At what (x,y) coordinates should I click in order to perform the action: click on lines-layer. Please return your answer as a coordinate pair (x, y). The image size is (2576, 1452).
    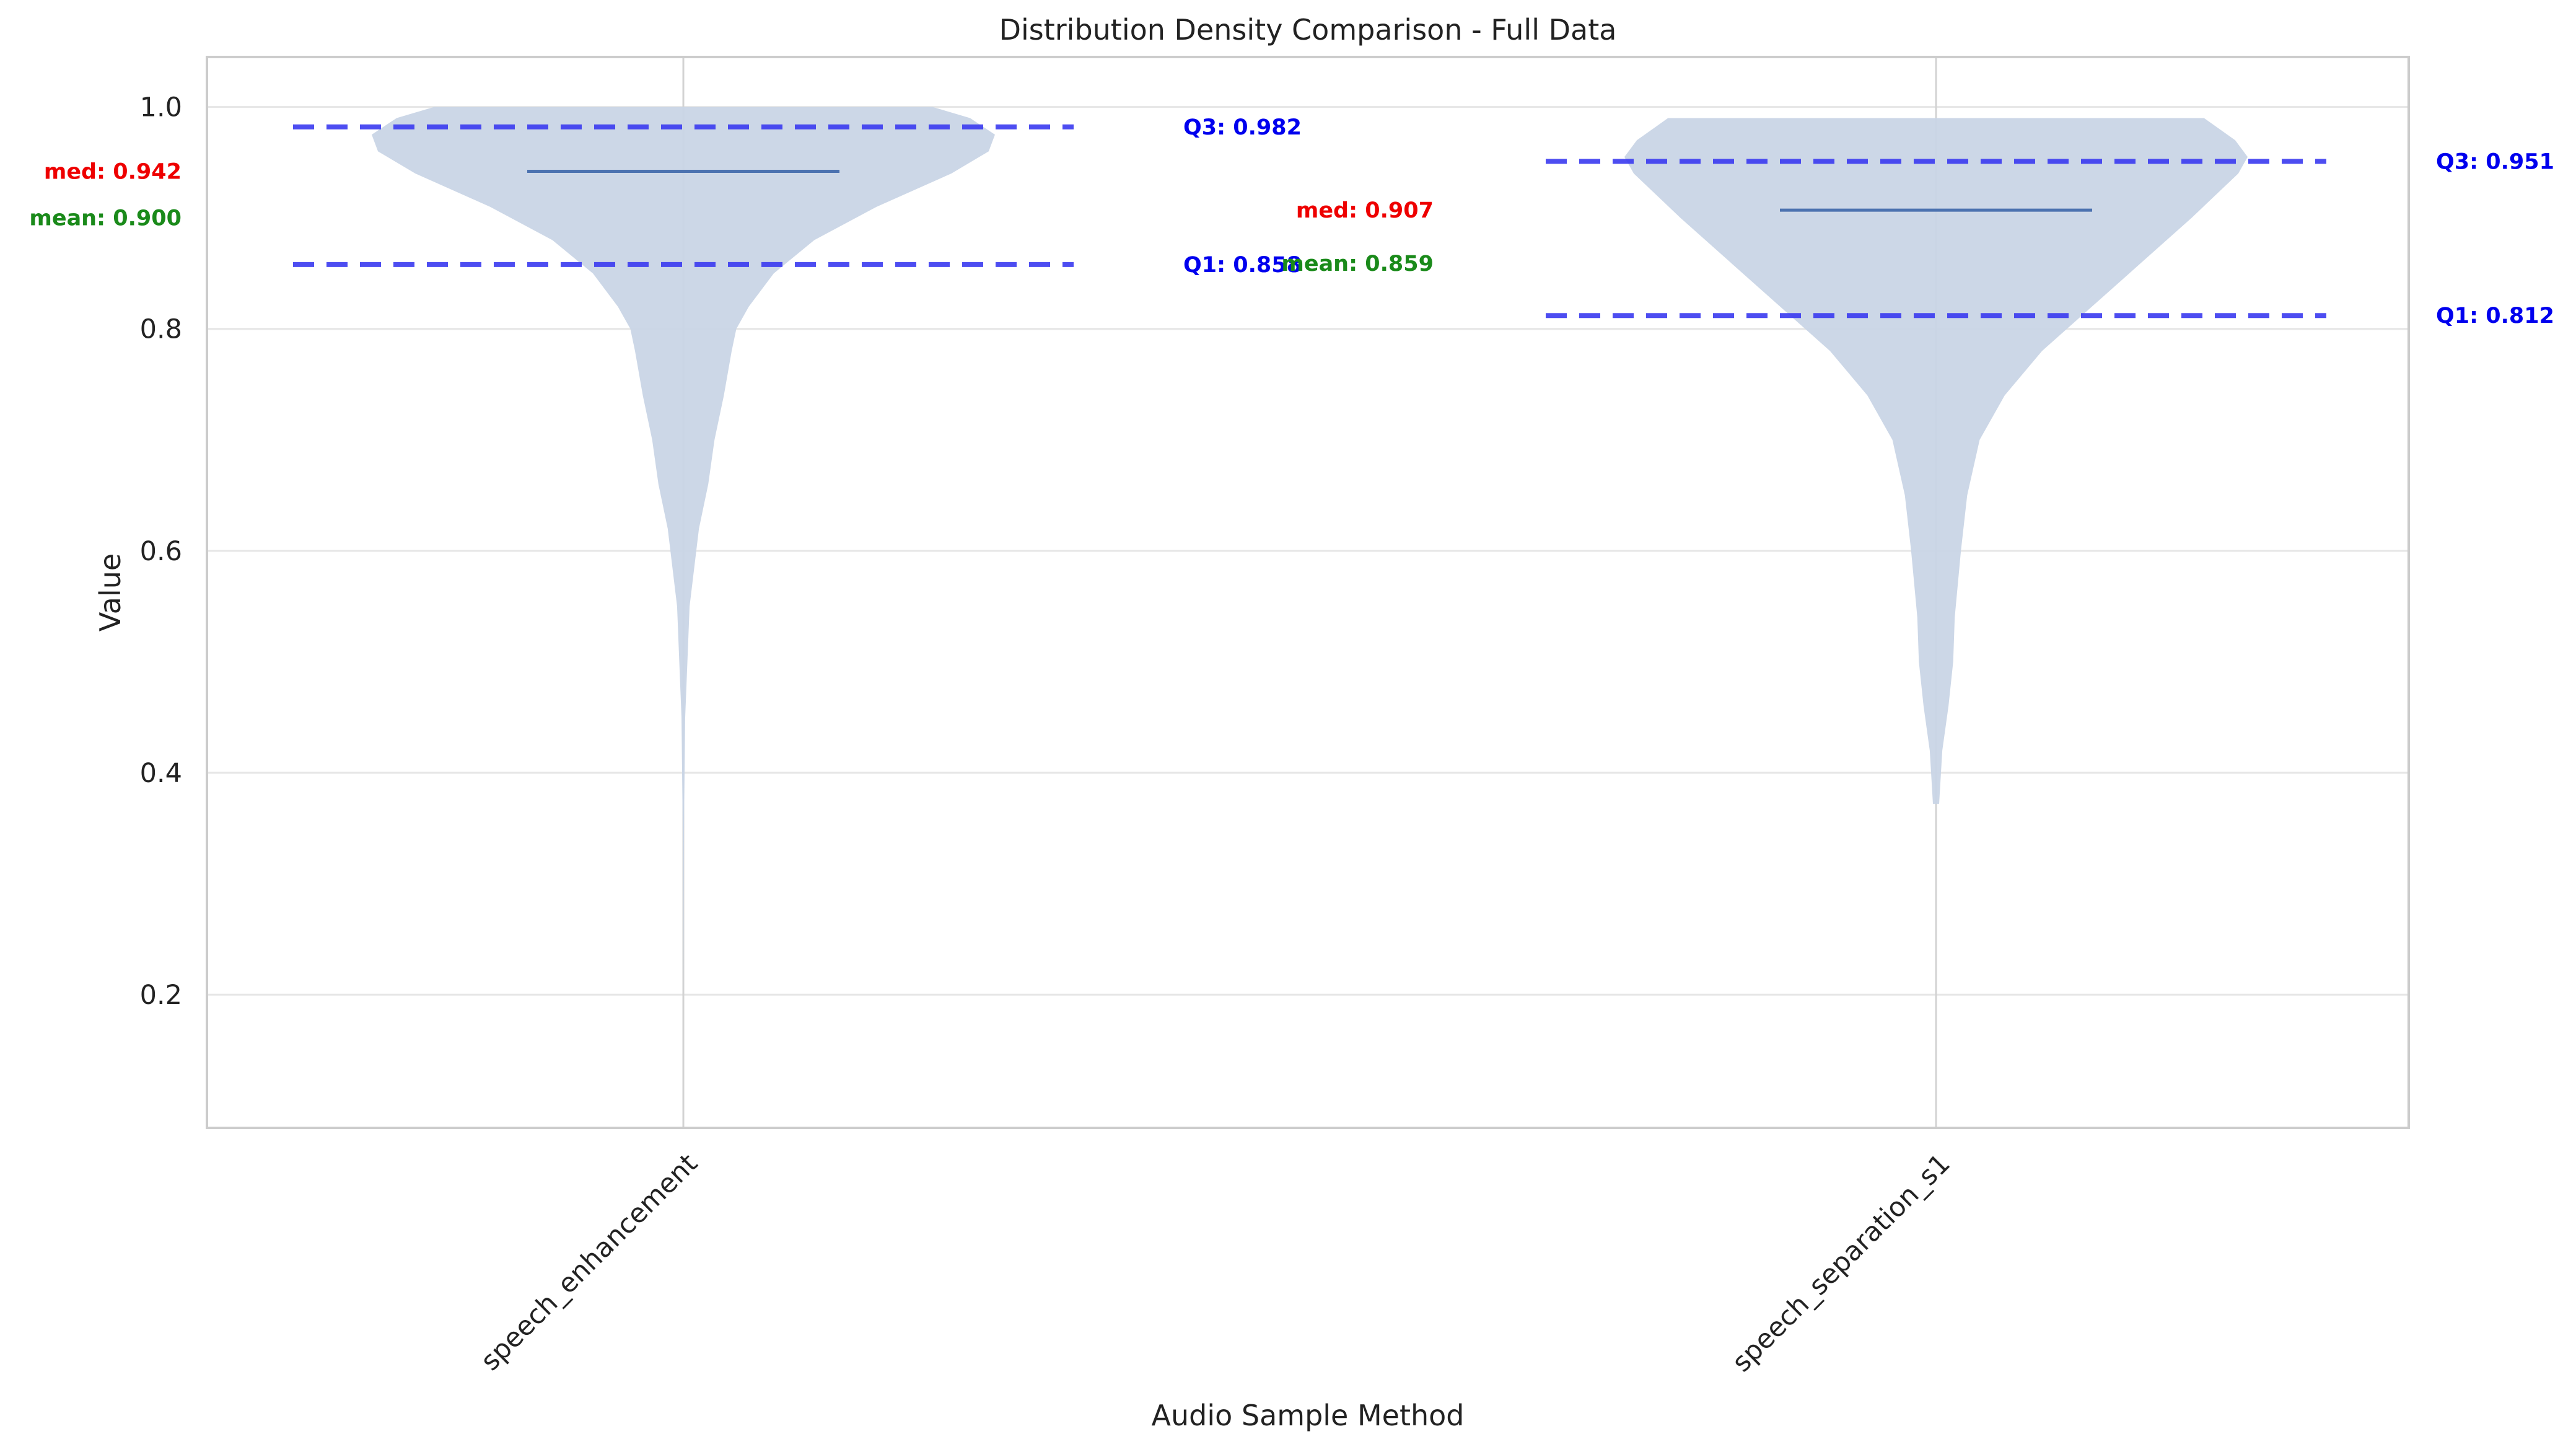
    Looking at the image, I should click on (1309, 221).